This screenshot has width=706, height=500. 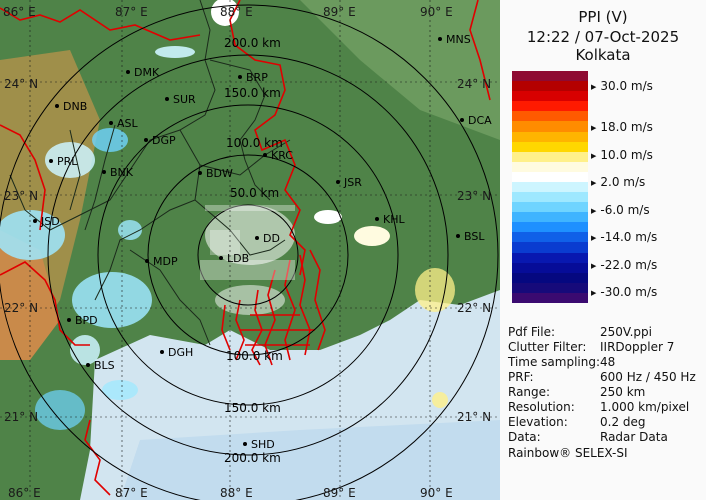 What do you see at coordinates (626, 332) in the screenshot?
I see `info-value: 250V.ppi` at bounding box center [626, 332].